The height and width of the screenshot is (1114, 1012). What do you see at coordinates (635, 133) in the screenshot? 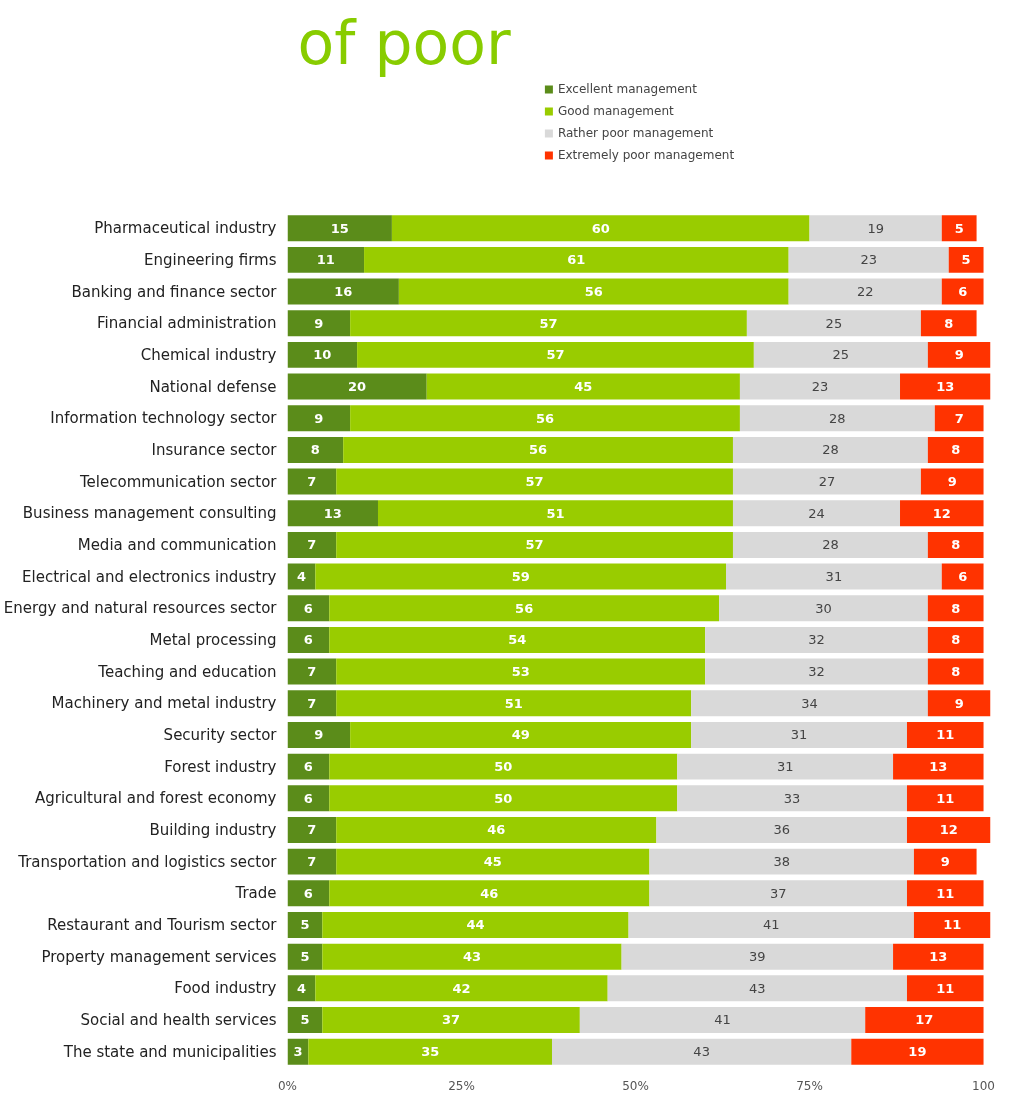
I see `legend-label: Rather poor management` at bounding box center [635, 133].